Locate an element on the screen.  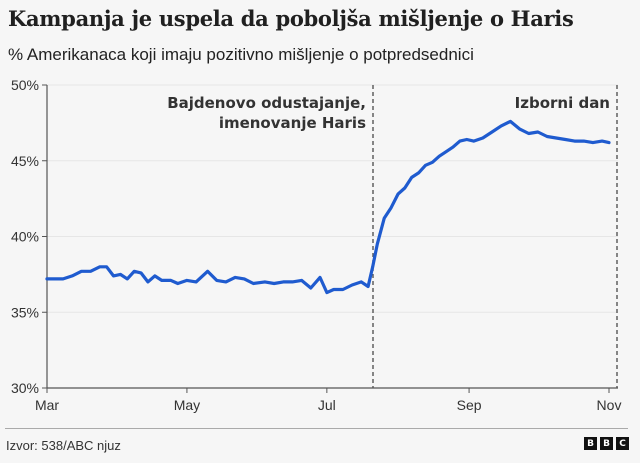
y-tick-label: 30% is located at coordinates (25, 388).